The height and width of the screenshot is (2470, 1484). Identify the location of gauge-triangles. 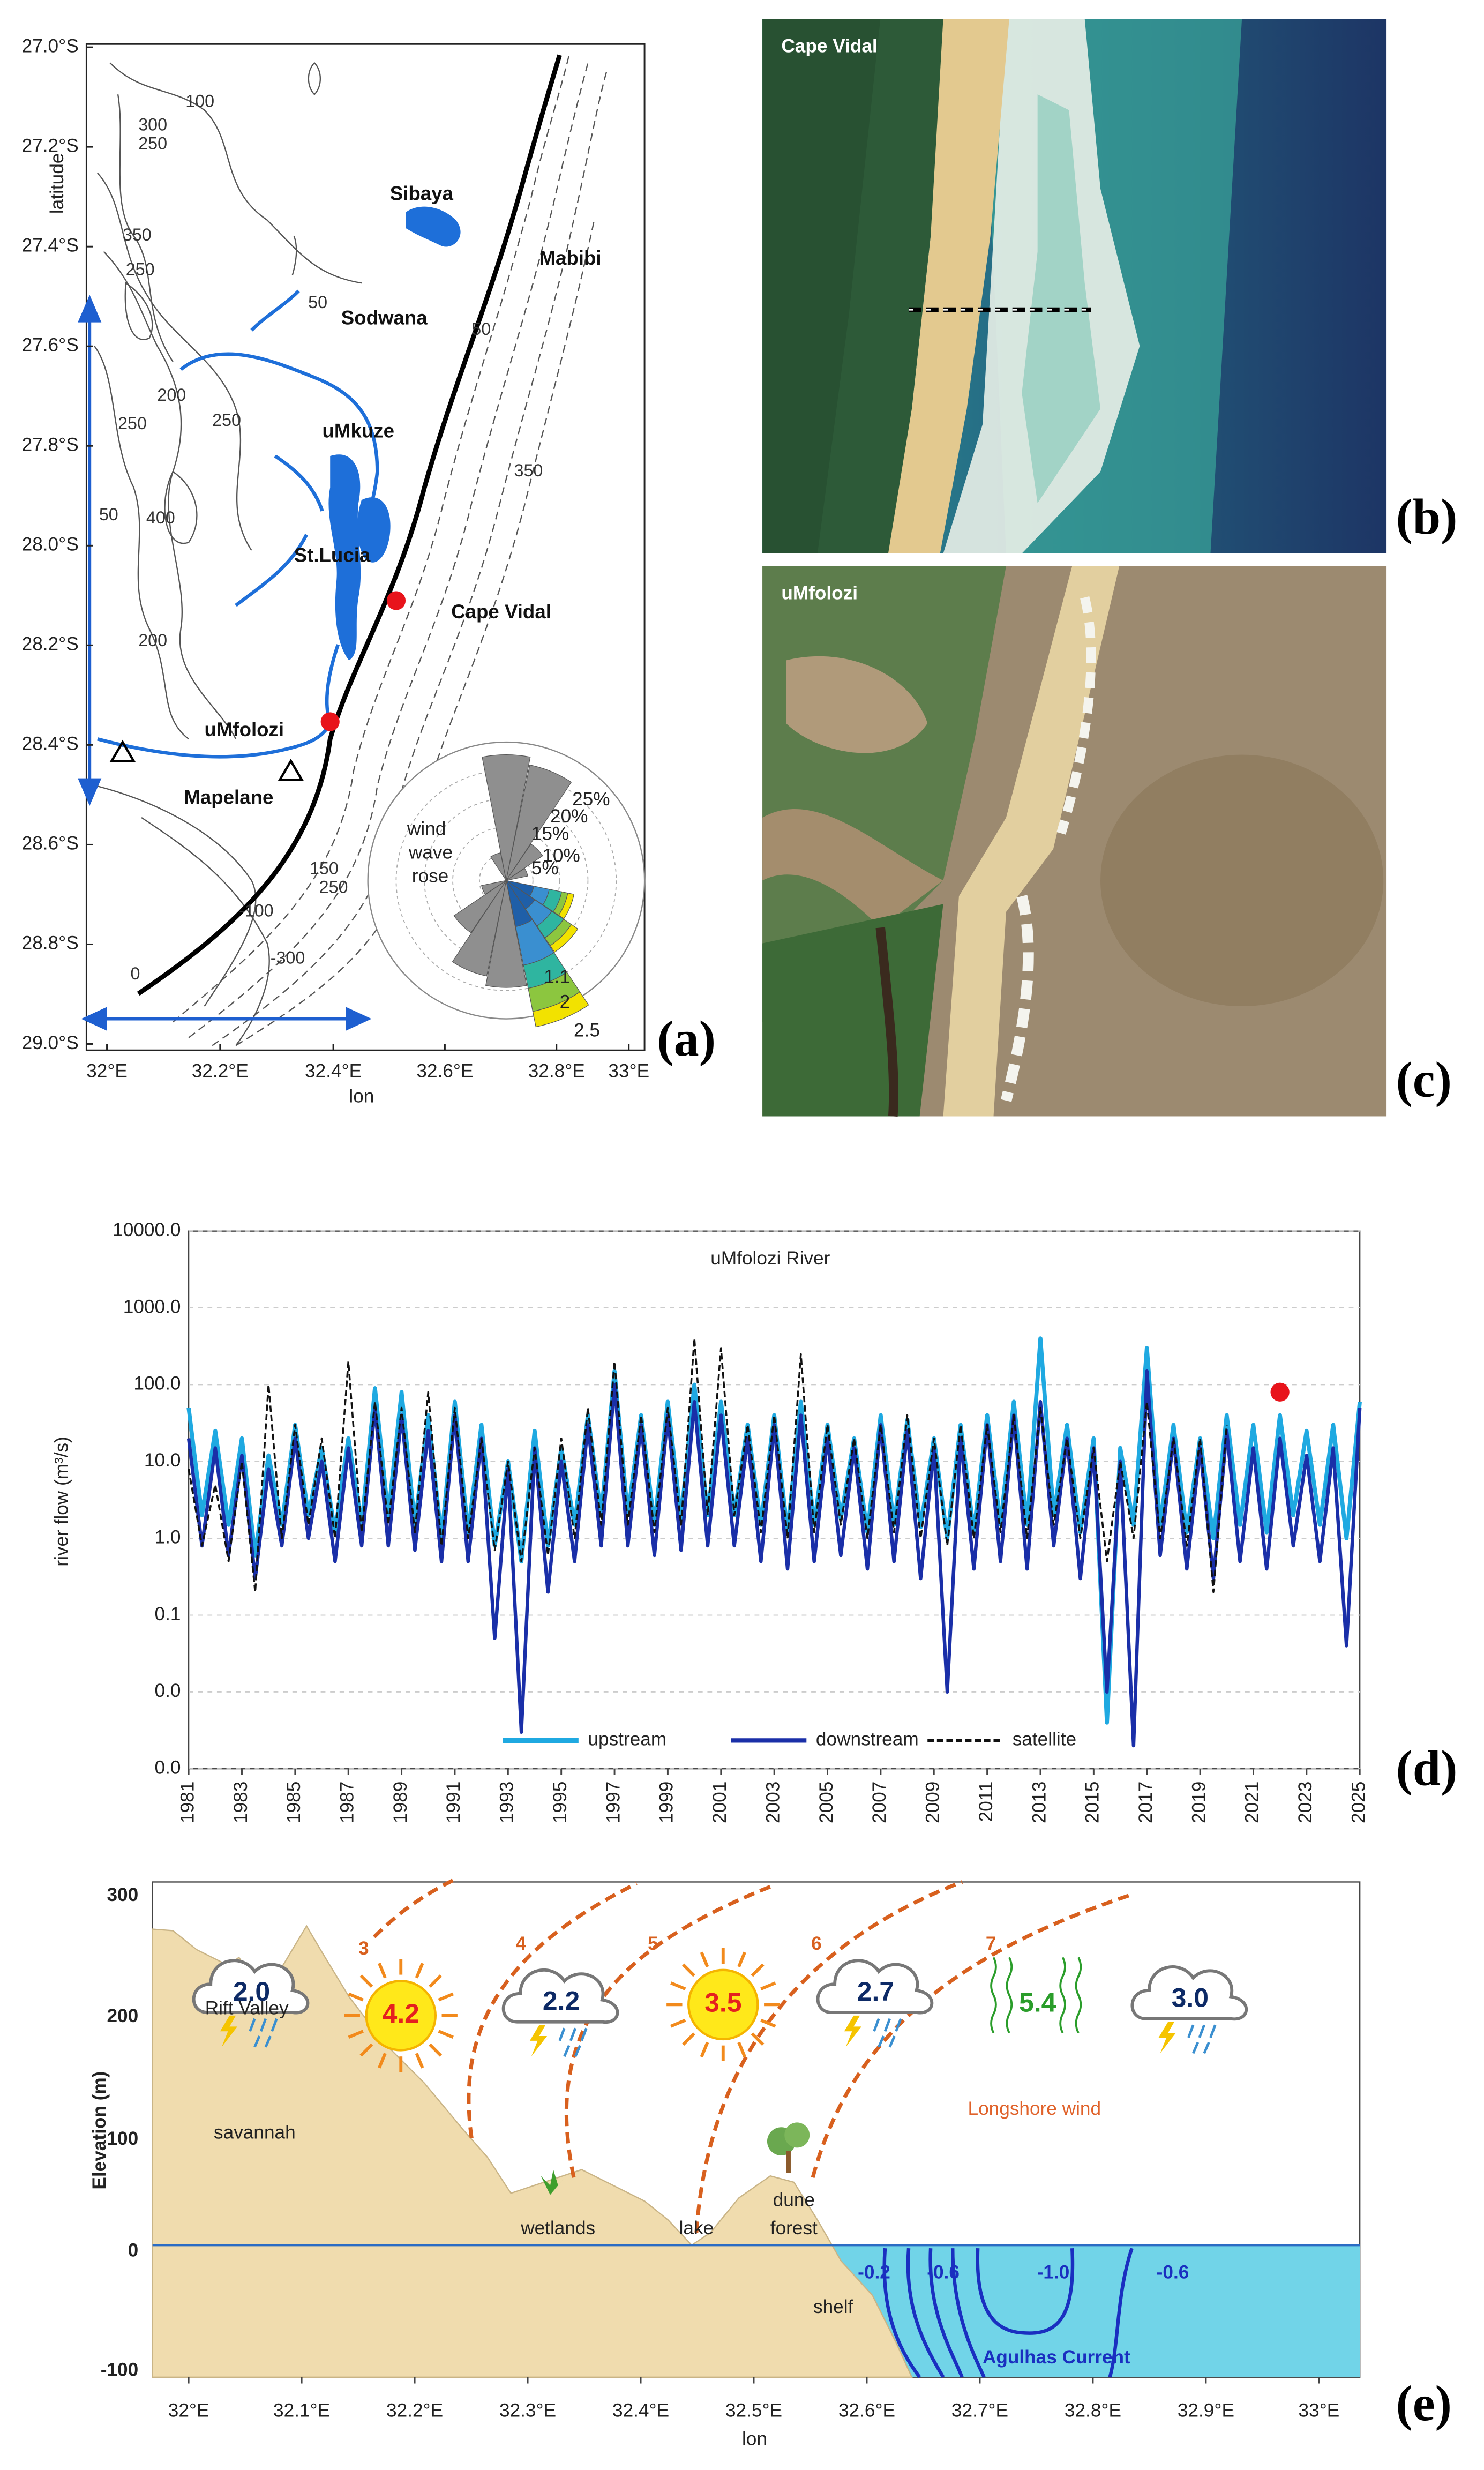
(206, 760).